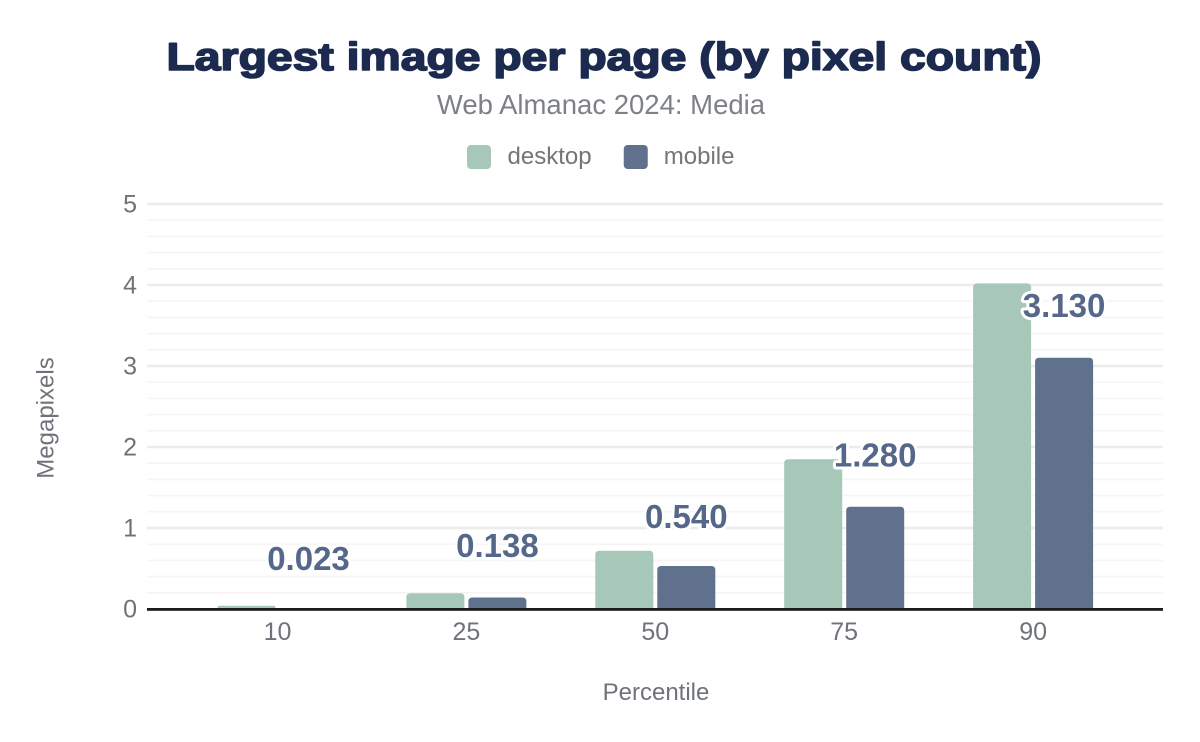  What do you see at coordinates (656, 692) in the screenshot?
I see `svg-text: Percentile` at bounding box center [656, 692].